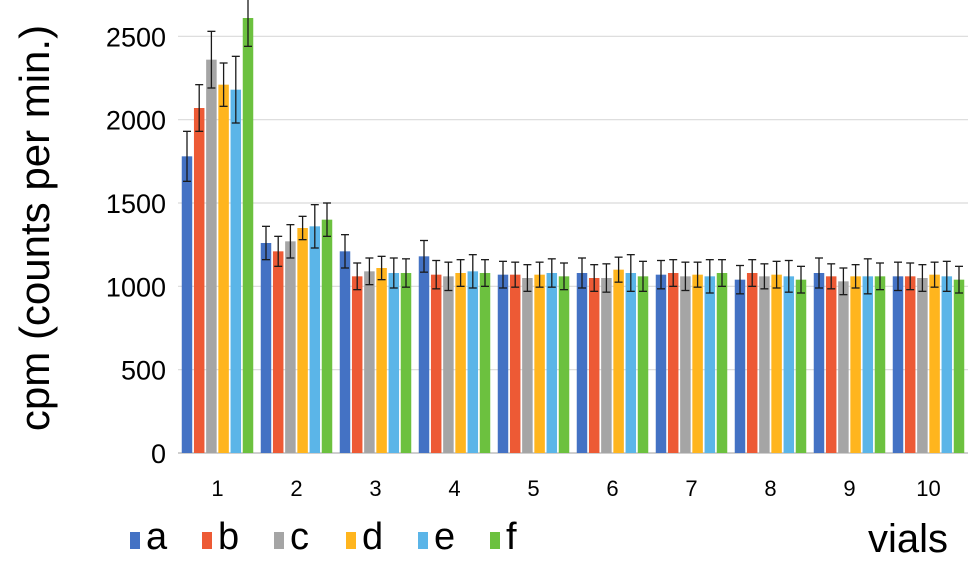 This screenshot has width=980, height=575. Describe the element at coordinates (375, 488) in the screenshot. I see `x-tick-label: 3` at that location.